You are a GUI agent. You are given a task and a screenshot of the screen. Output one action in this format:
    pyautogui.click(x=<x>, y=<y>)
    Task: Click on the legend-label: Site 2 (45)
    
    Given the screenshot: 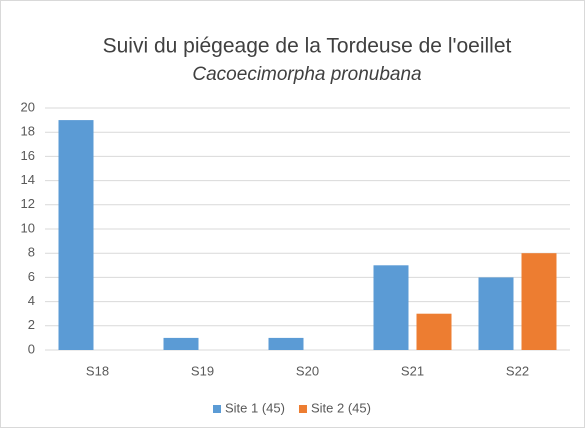 What is the action you would take?
    pyautogui.click(x=341, y=407)
    